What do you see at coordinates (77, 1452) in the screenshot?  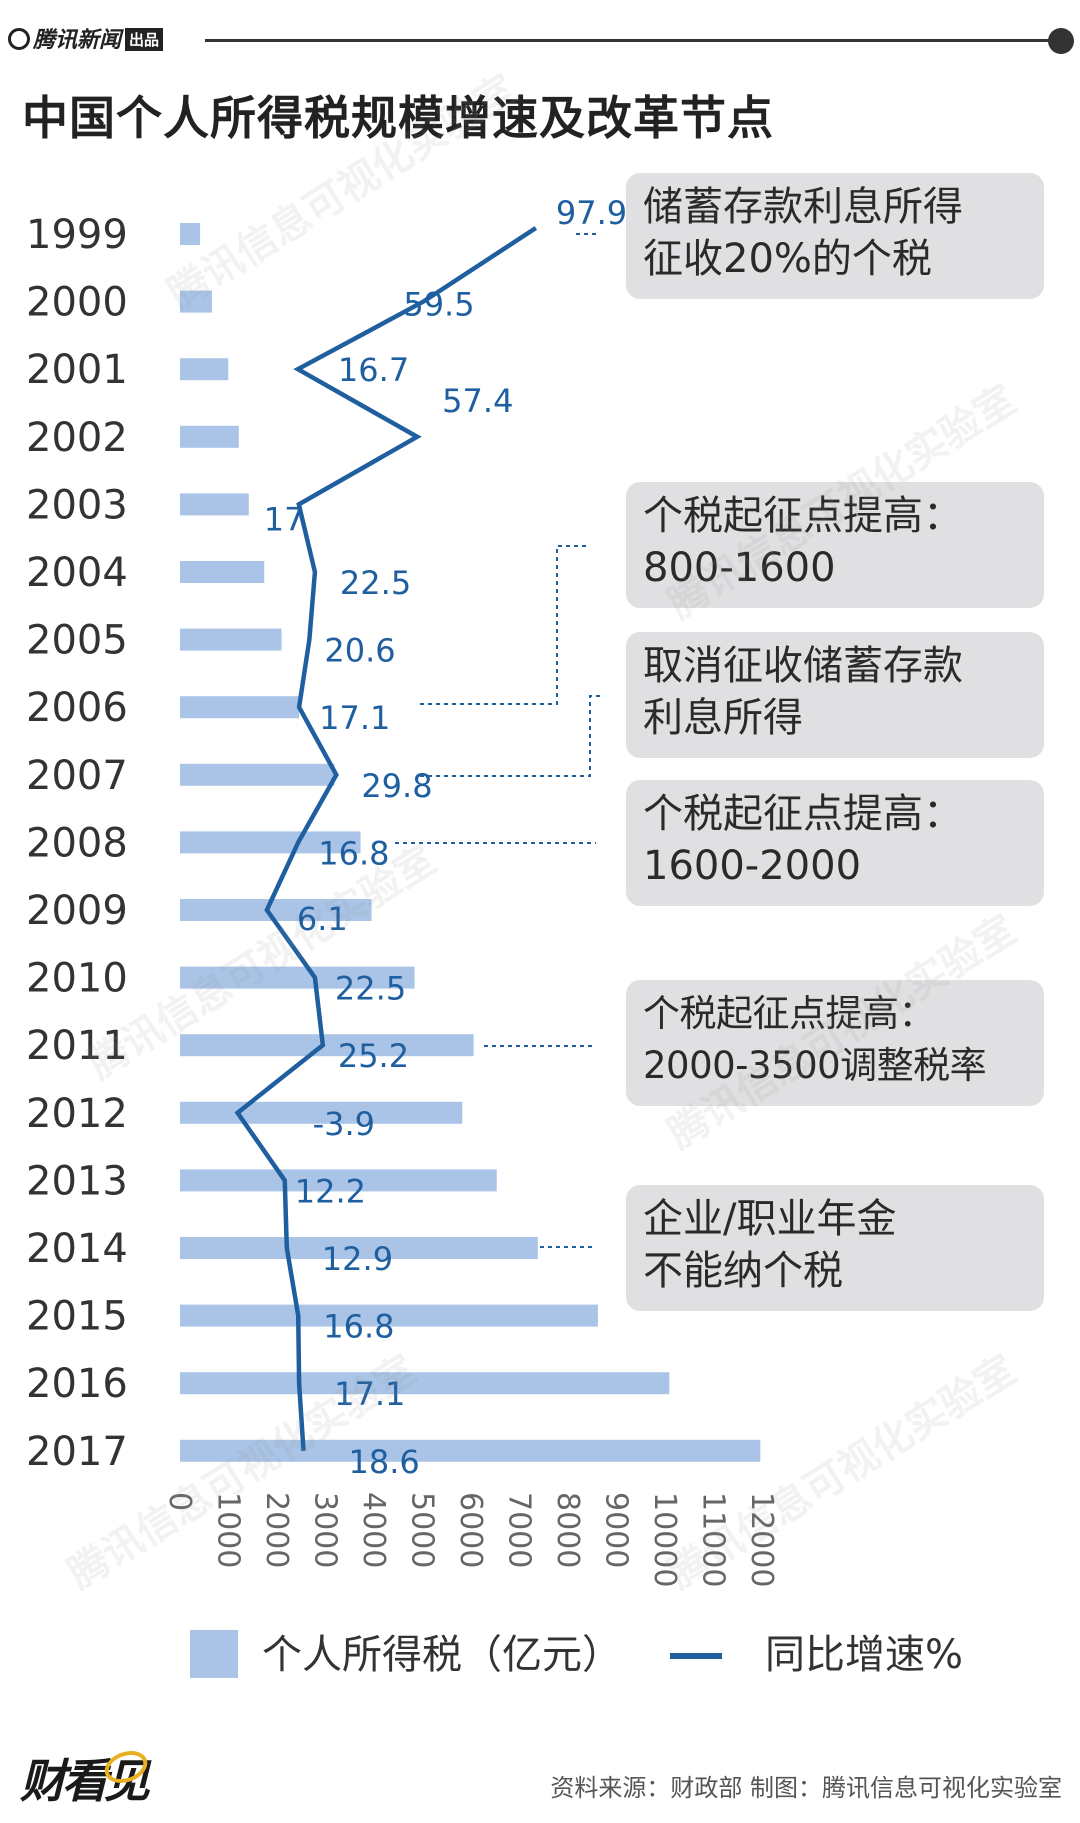 I see `year-label: 2017` at bounding box center [77, 1452].